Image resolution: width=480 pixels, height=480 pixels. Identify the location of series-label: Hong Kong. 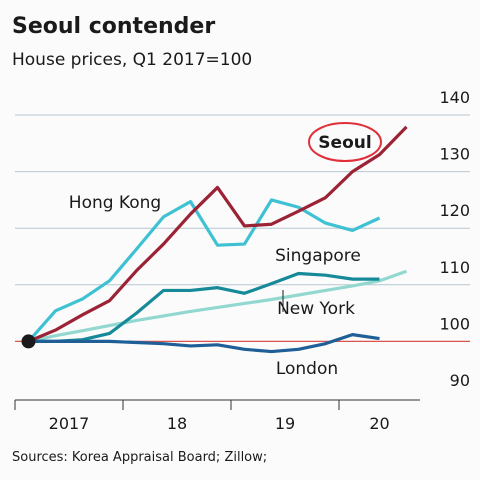
(115, 203).